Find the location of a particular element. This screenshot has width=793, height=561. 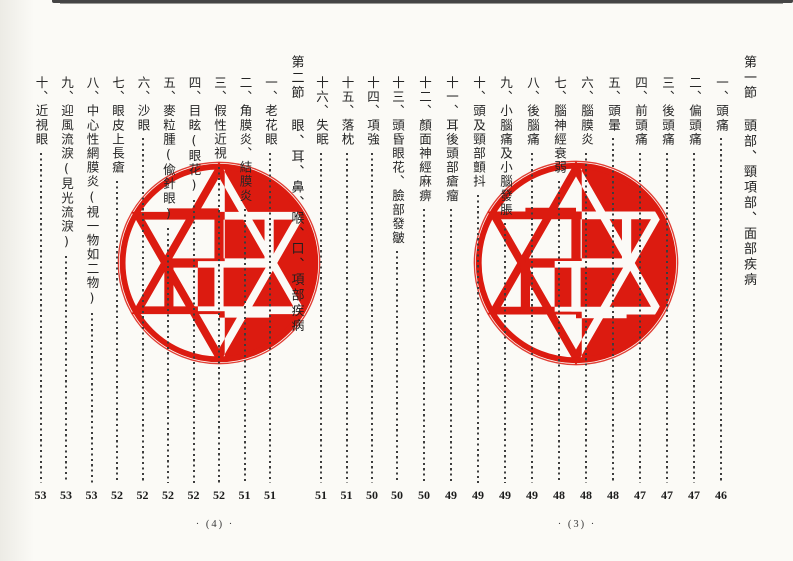

toc-item: 九、迎風流淚(見光流淚) is located at coordinates (66, 279).